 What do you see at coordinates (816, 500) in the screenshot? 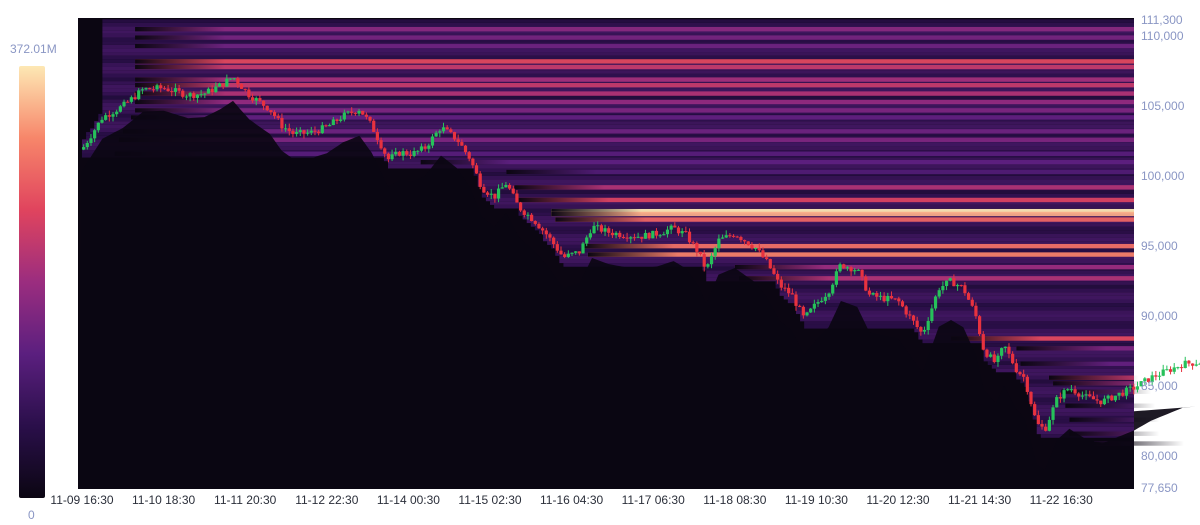
I see `x-tick-label: 11-19 10:30` at bounding box center [816, 500].